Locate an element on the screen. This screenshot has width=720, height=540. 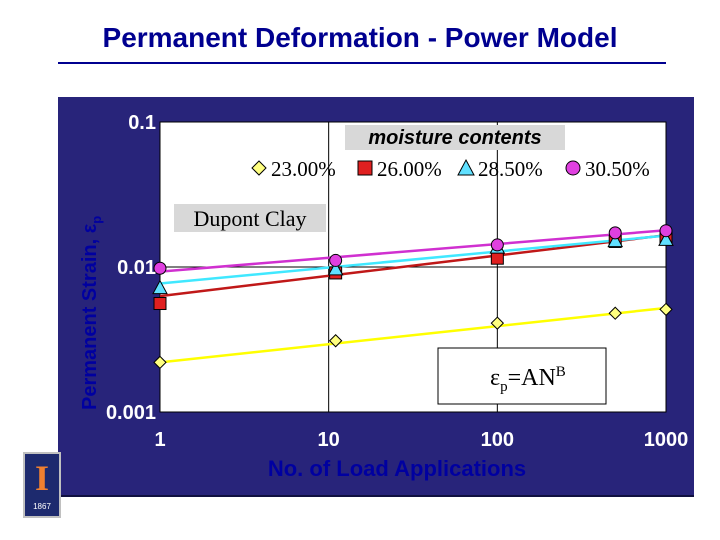
y-axis-label: Permanent Strain, εp is located at coordinates (91, 313).